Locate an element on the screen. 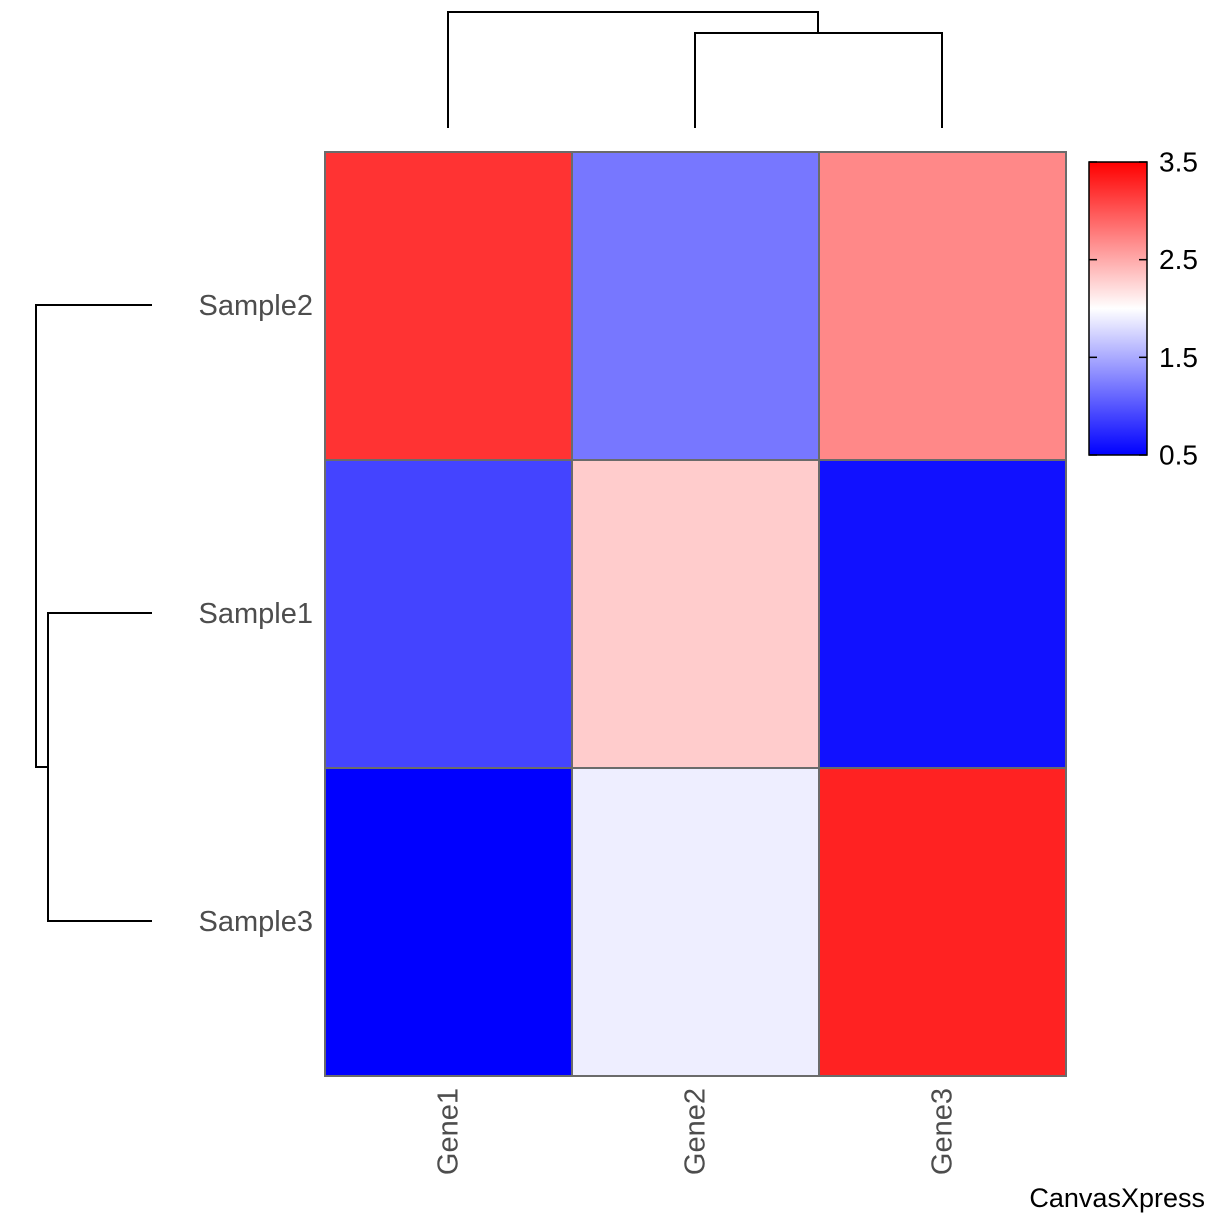 Image resolution: width=1218 pixels, height=1218 pixels. heatmap-cell-sample3-gene2 is located at coordinates (695, 922).